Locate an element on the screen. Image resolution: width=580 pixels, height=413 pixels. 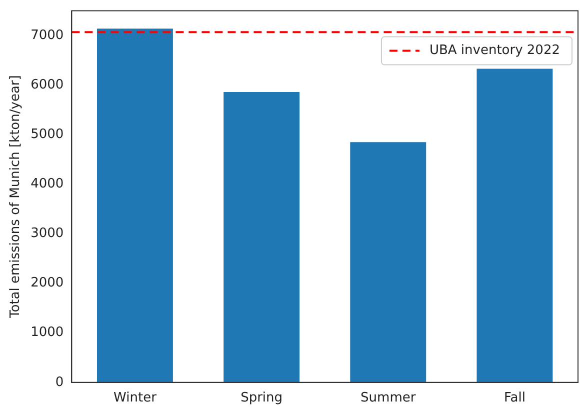
y-tick-label: 3000 is located at coordinates (47, 234).